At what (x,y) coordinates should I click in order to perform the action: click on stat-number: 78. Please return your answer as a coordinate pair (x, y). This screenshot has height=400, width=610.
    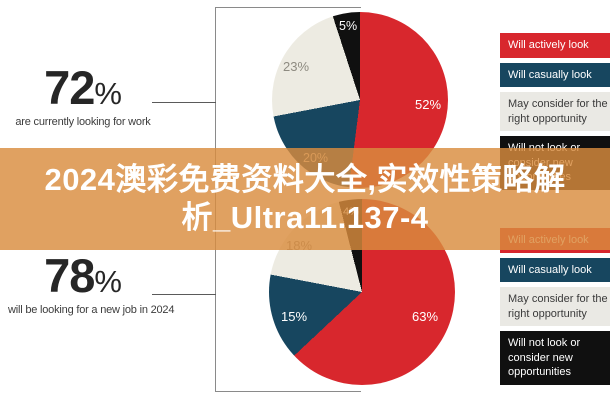
    Looking at the image, I should click on (69, 275).